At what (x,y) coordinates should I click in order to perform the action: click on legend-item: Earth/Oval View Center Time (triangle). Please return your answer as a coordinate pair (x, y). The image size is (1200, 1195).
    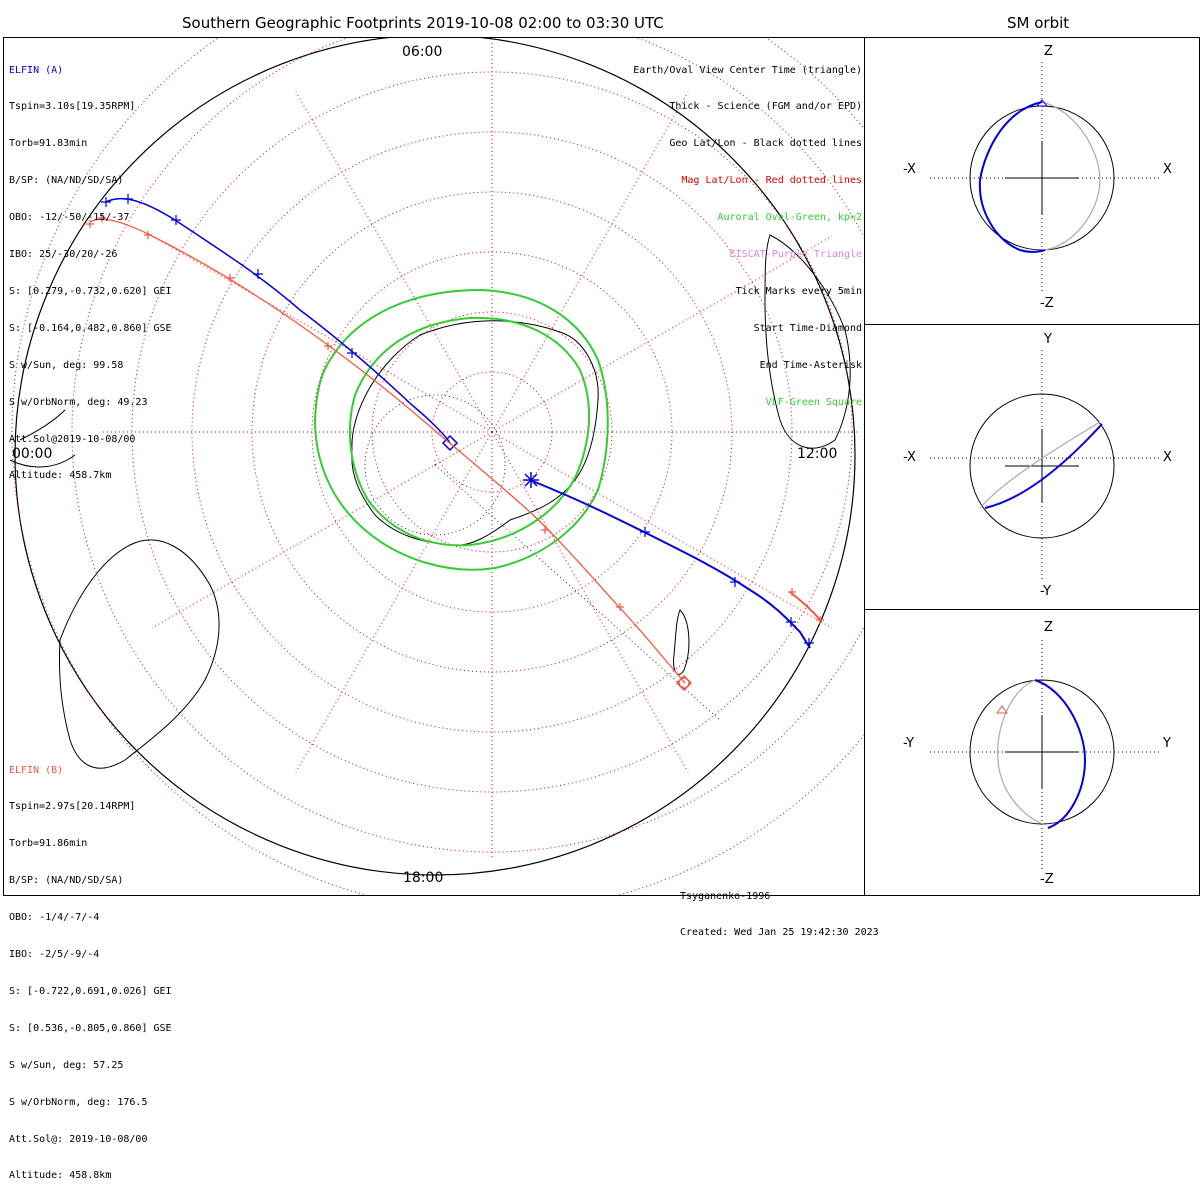
    Looking at the image, I should click on (747, 70).